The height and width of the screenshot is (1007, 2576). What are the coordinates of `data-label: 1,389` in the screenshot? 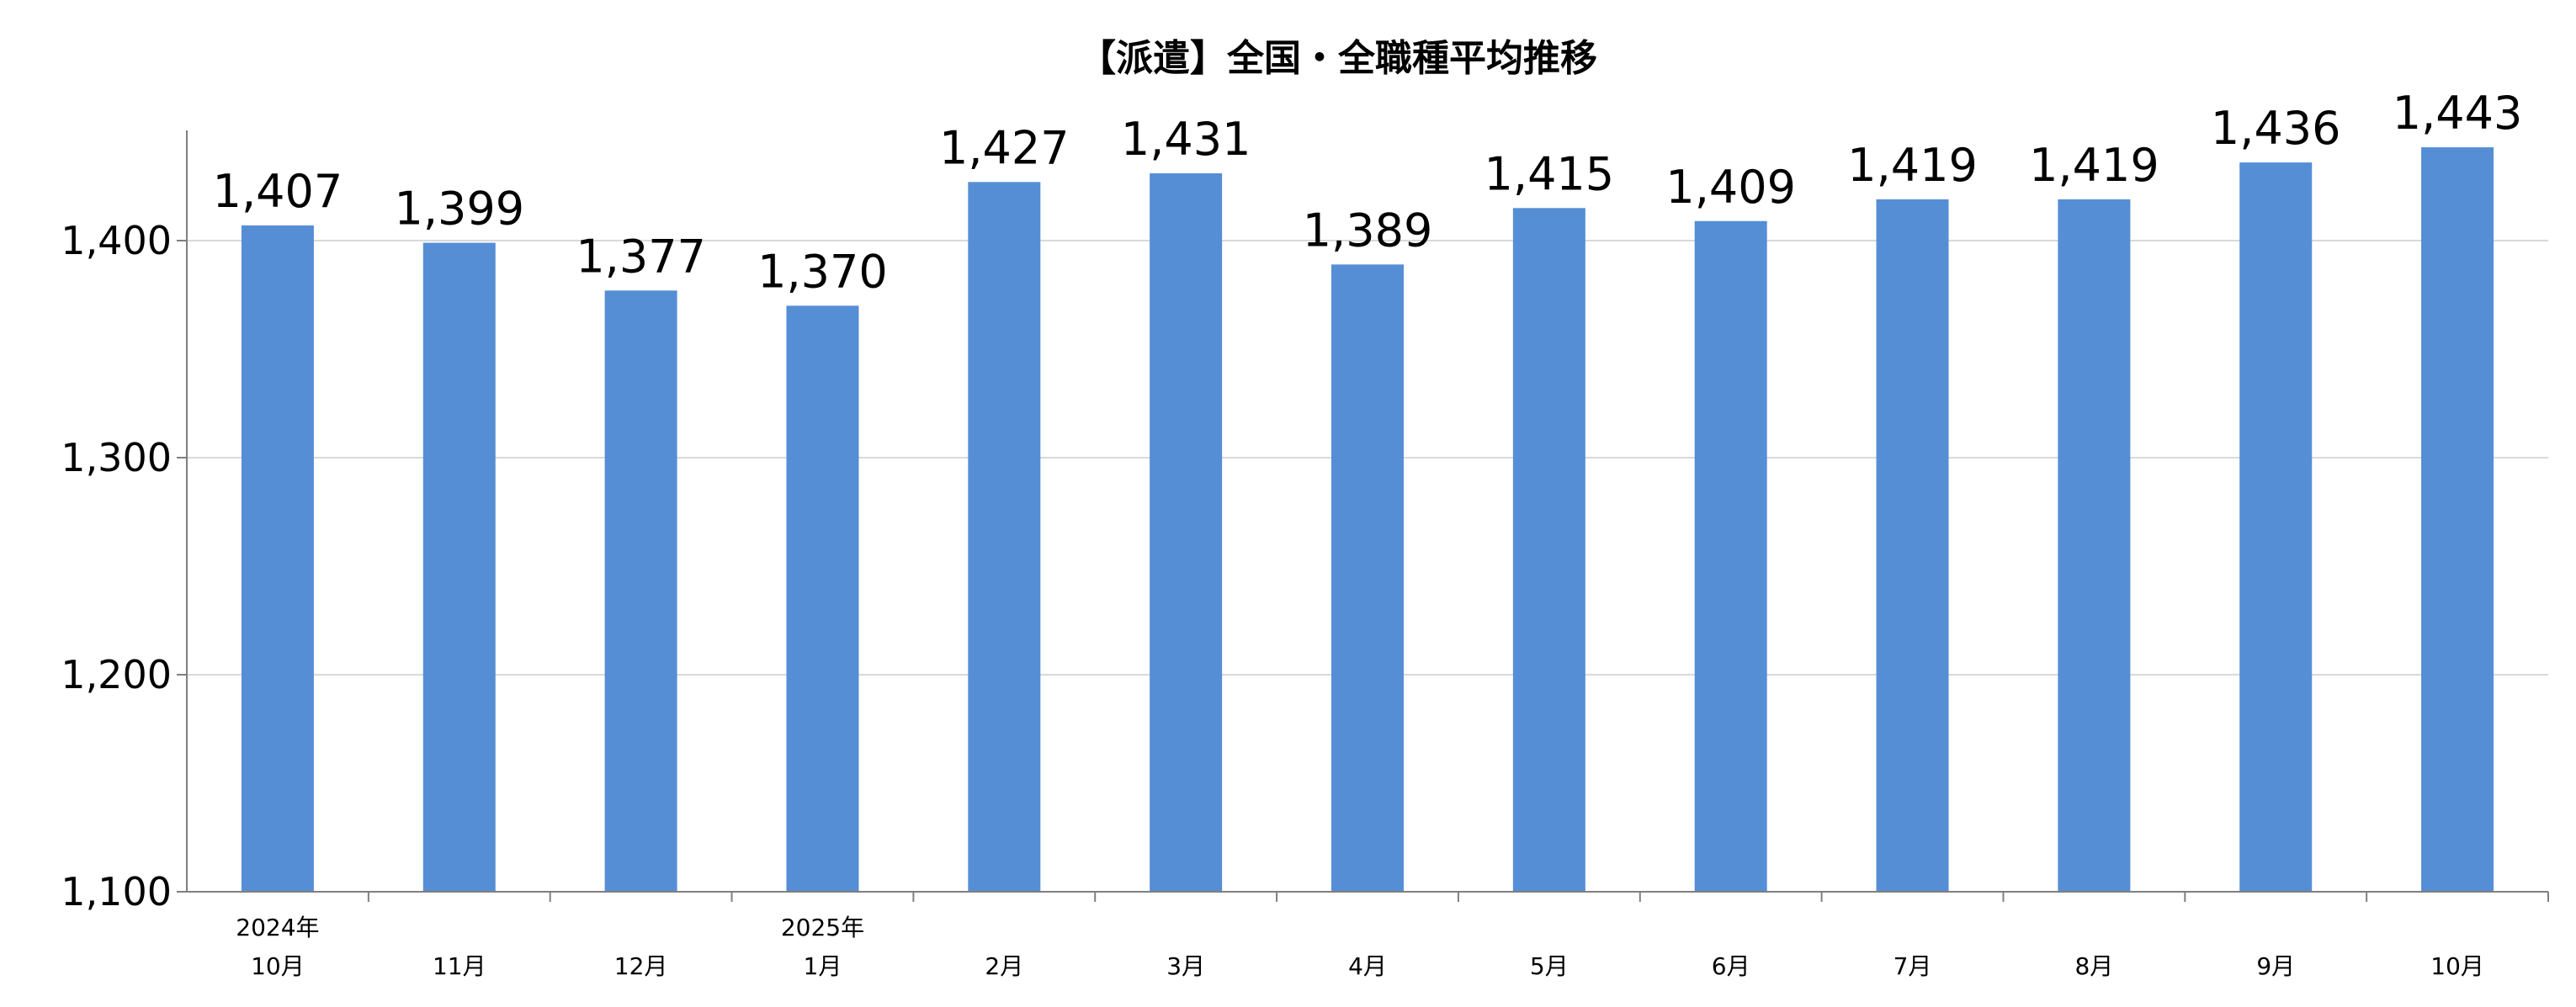 It's located at (1368, 230).